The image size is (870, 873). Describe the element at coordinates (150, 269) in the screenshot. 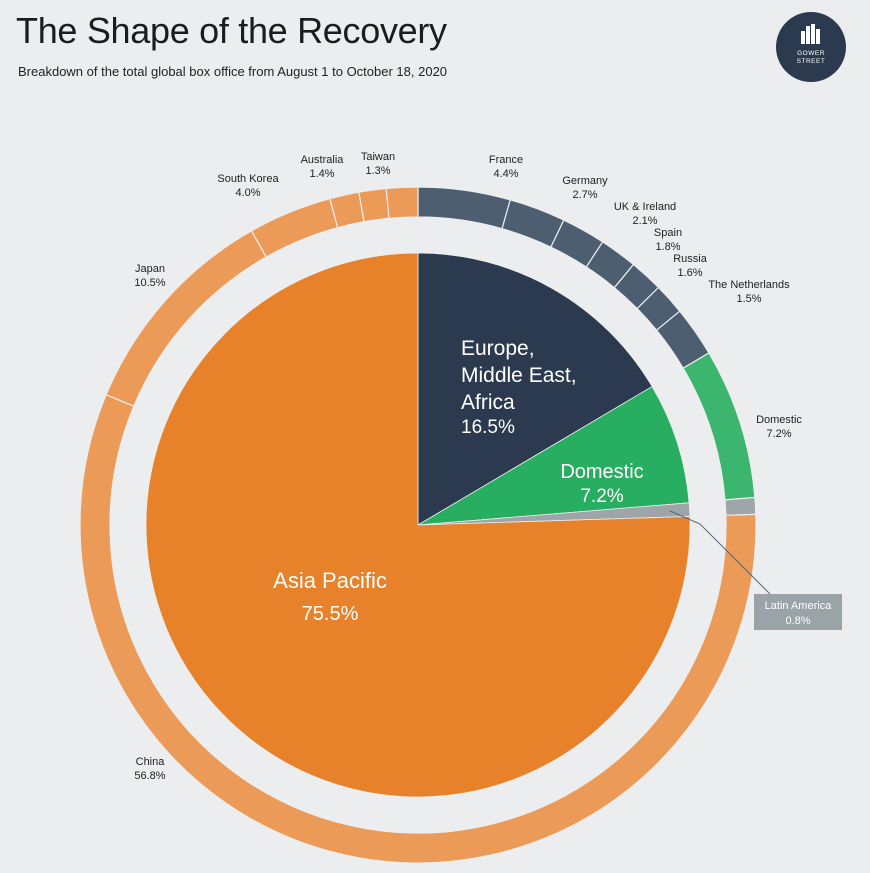

I see `outer-label-japan: Japan` at that location.